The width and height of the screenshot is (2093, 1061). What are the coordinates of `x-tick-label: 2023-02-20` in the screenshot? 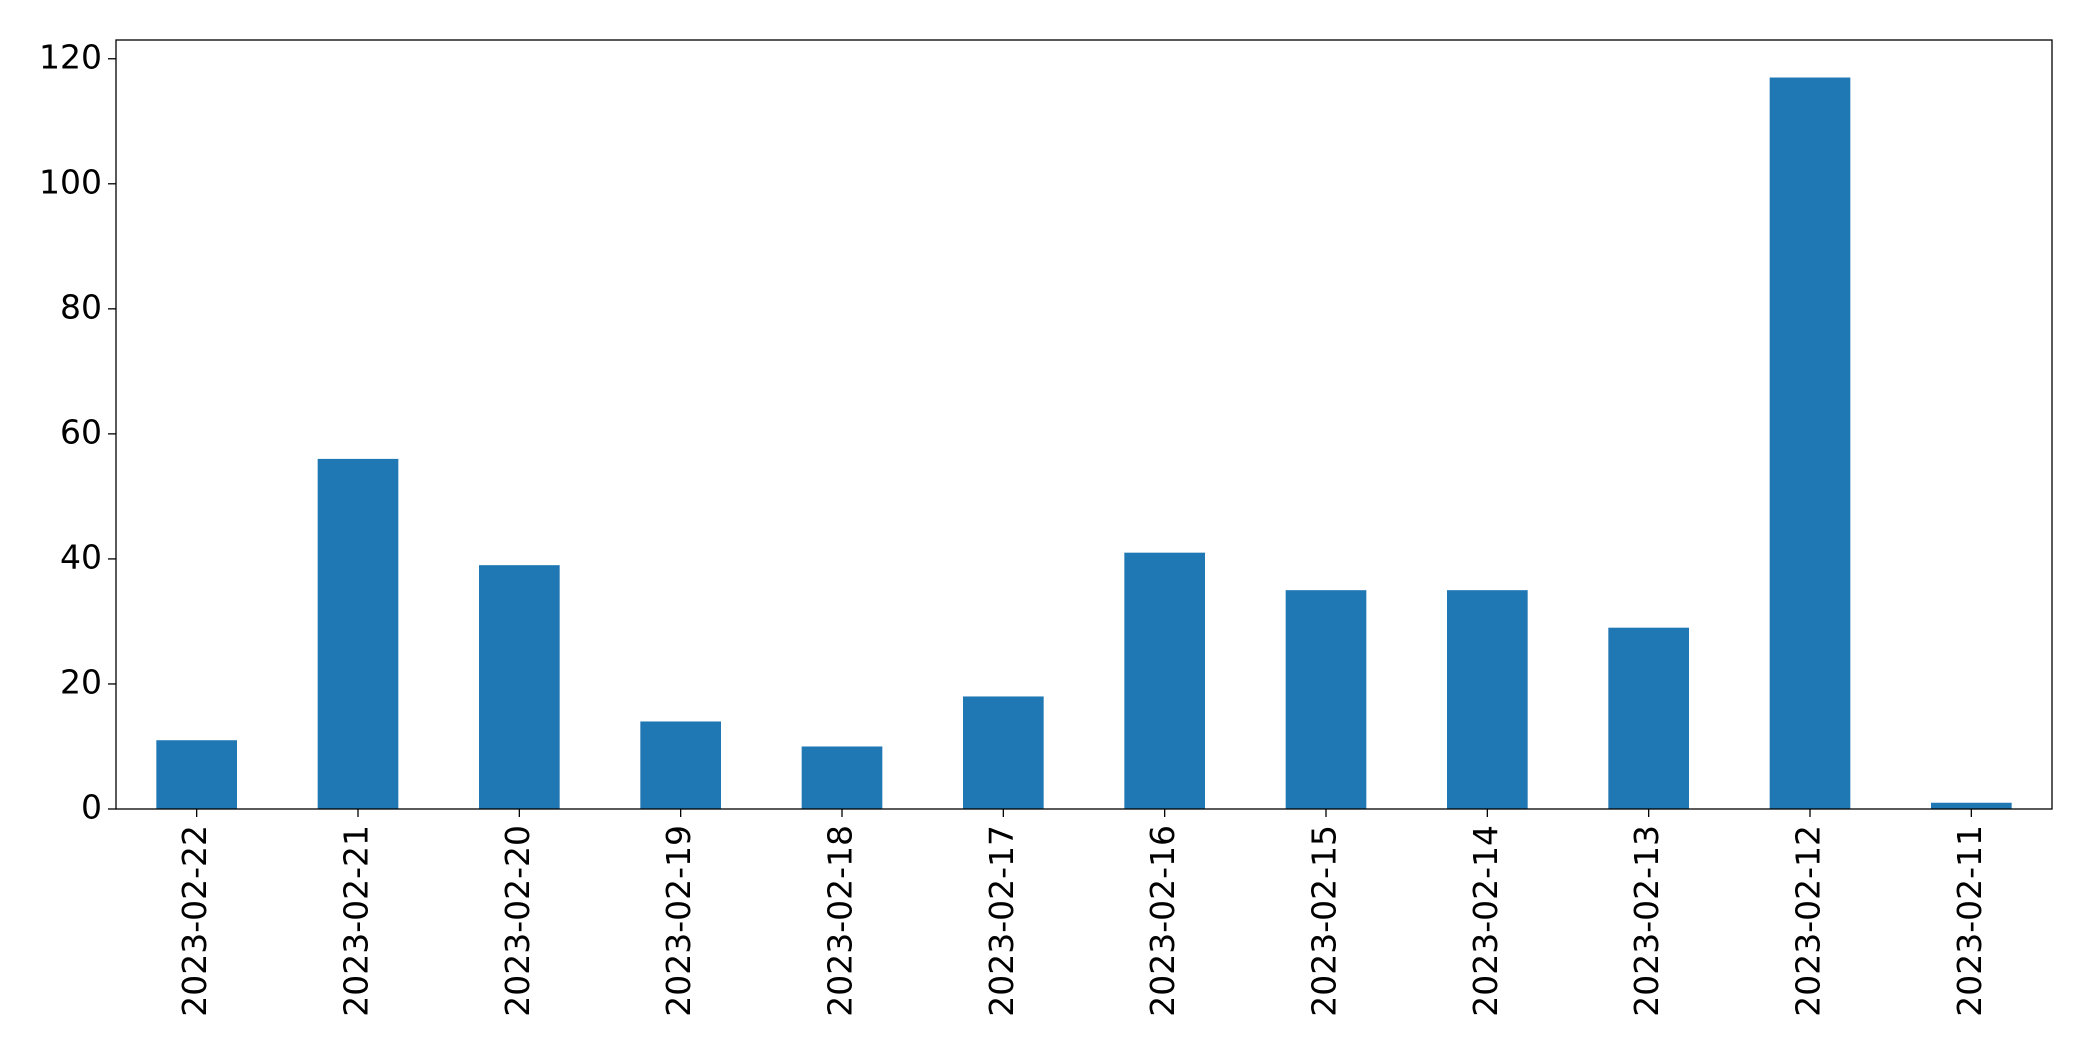 It's located at (517, 921).